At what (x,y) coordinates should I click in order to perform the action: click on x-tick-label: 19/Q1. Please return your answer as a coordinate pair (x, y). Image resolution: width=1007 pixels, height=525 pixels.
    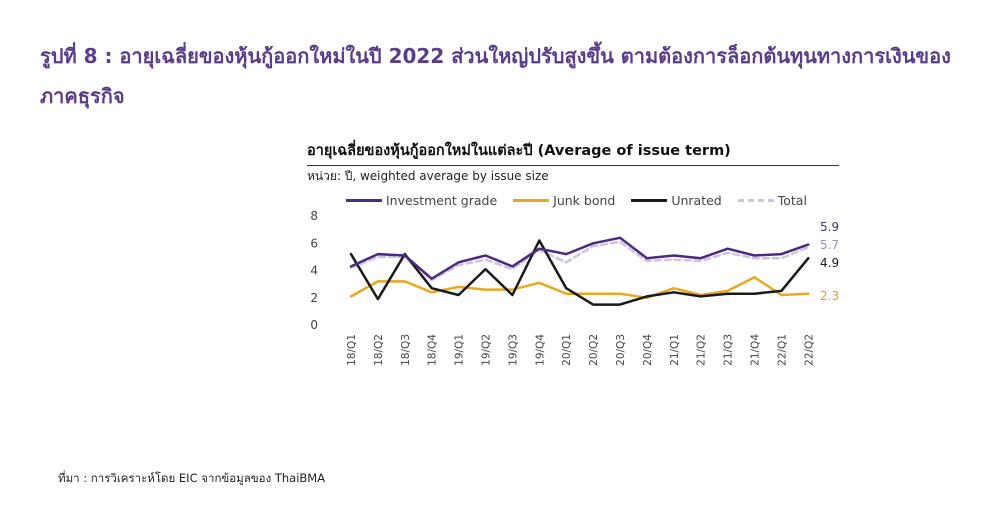
    Looking at the image, I should click on (460, 350).